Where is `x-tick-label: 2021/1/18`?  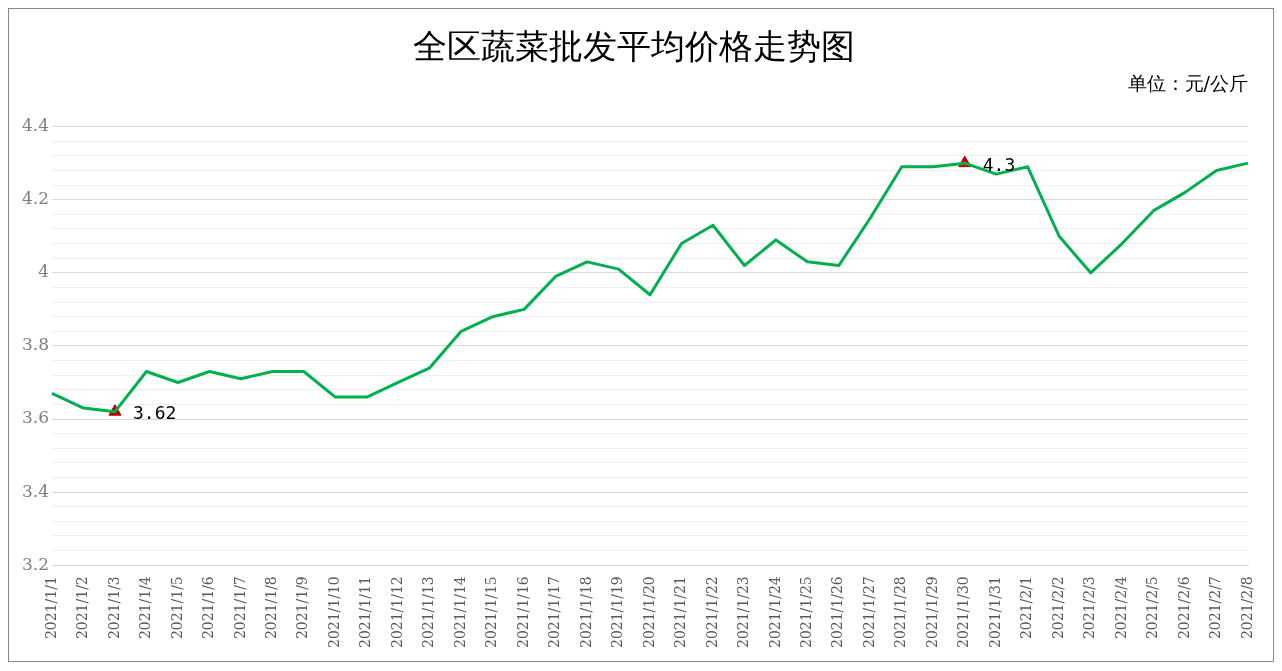
x-tick-label: 2021/1/18 is located at coordinates (585, 612).